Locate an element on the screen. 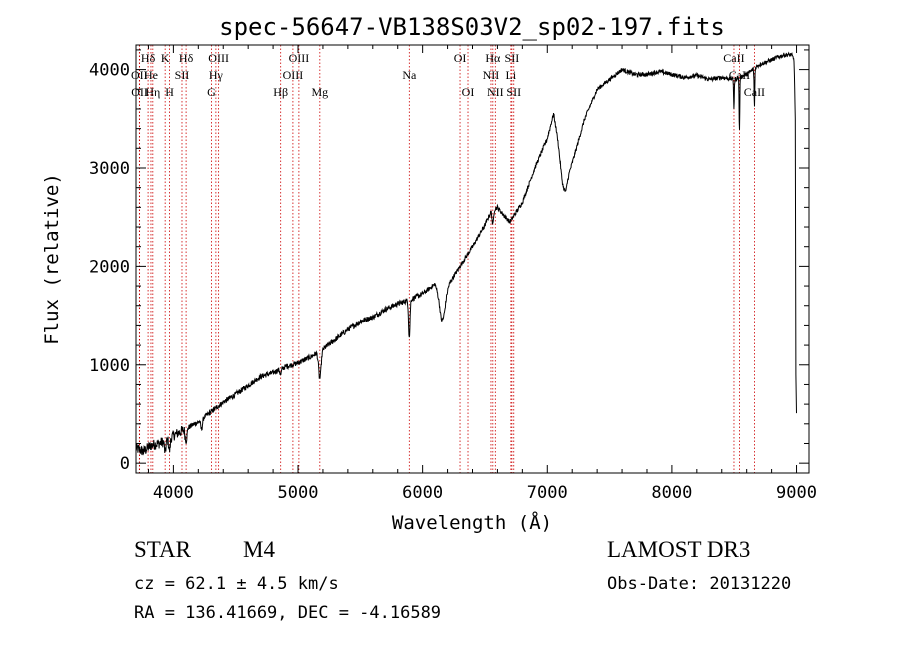  spectral-line-label: Hγ is located at coordinates (216, 75).